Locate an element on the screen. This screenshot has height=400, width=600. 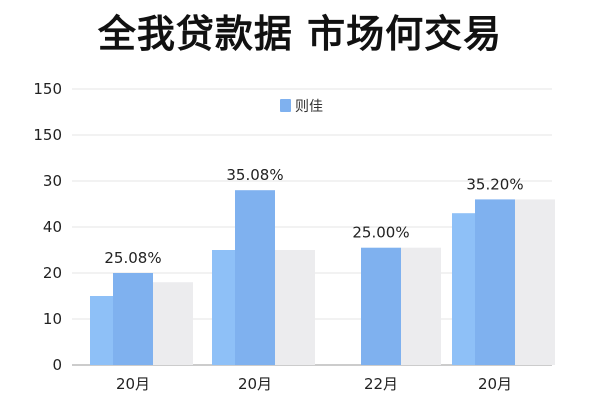
legend: 则佳 is located at coordinates (301, 107).